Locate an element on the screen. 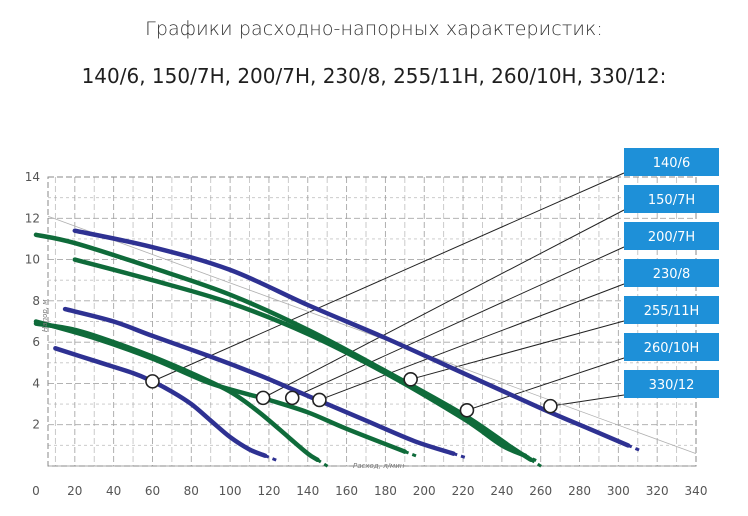  y-axis-label: Напор, м is located at coordinates (45, 315).